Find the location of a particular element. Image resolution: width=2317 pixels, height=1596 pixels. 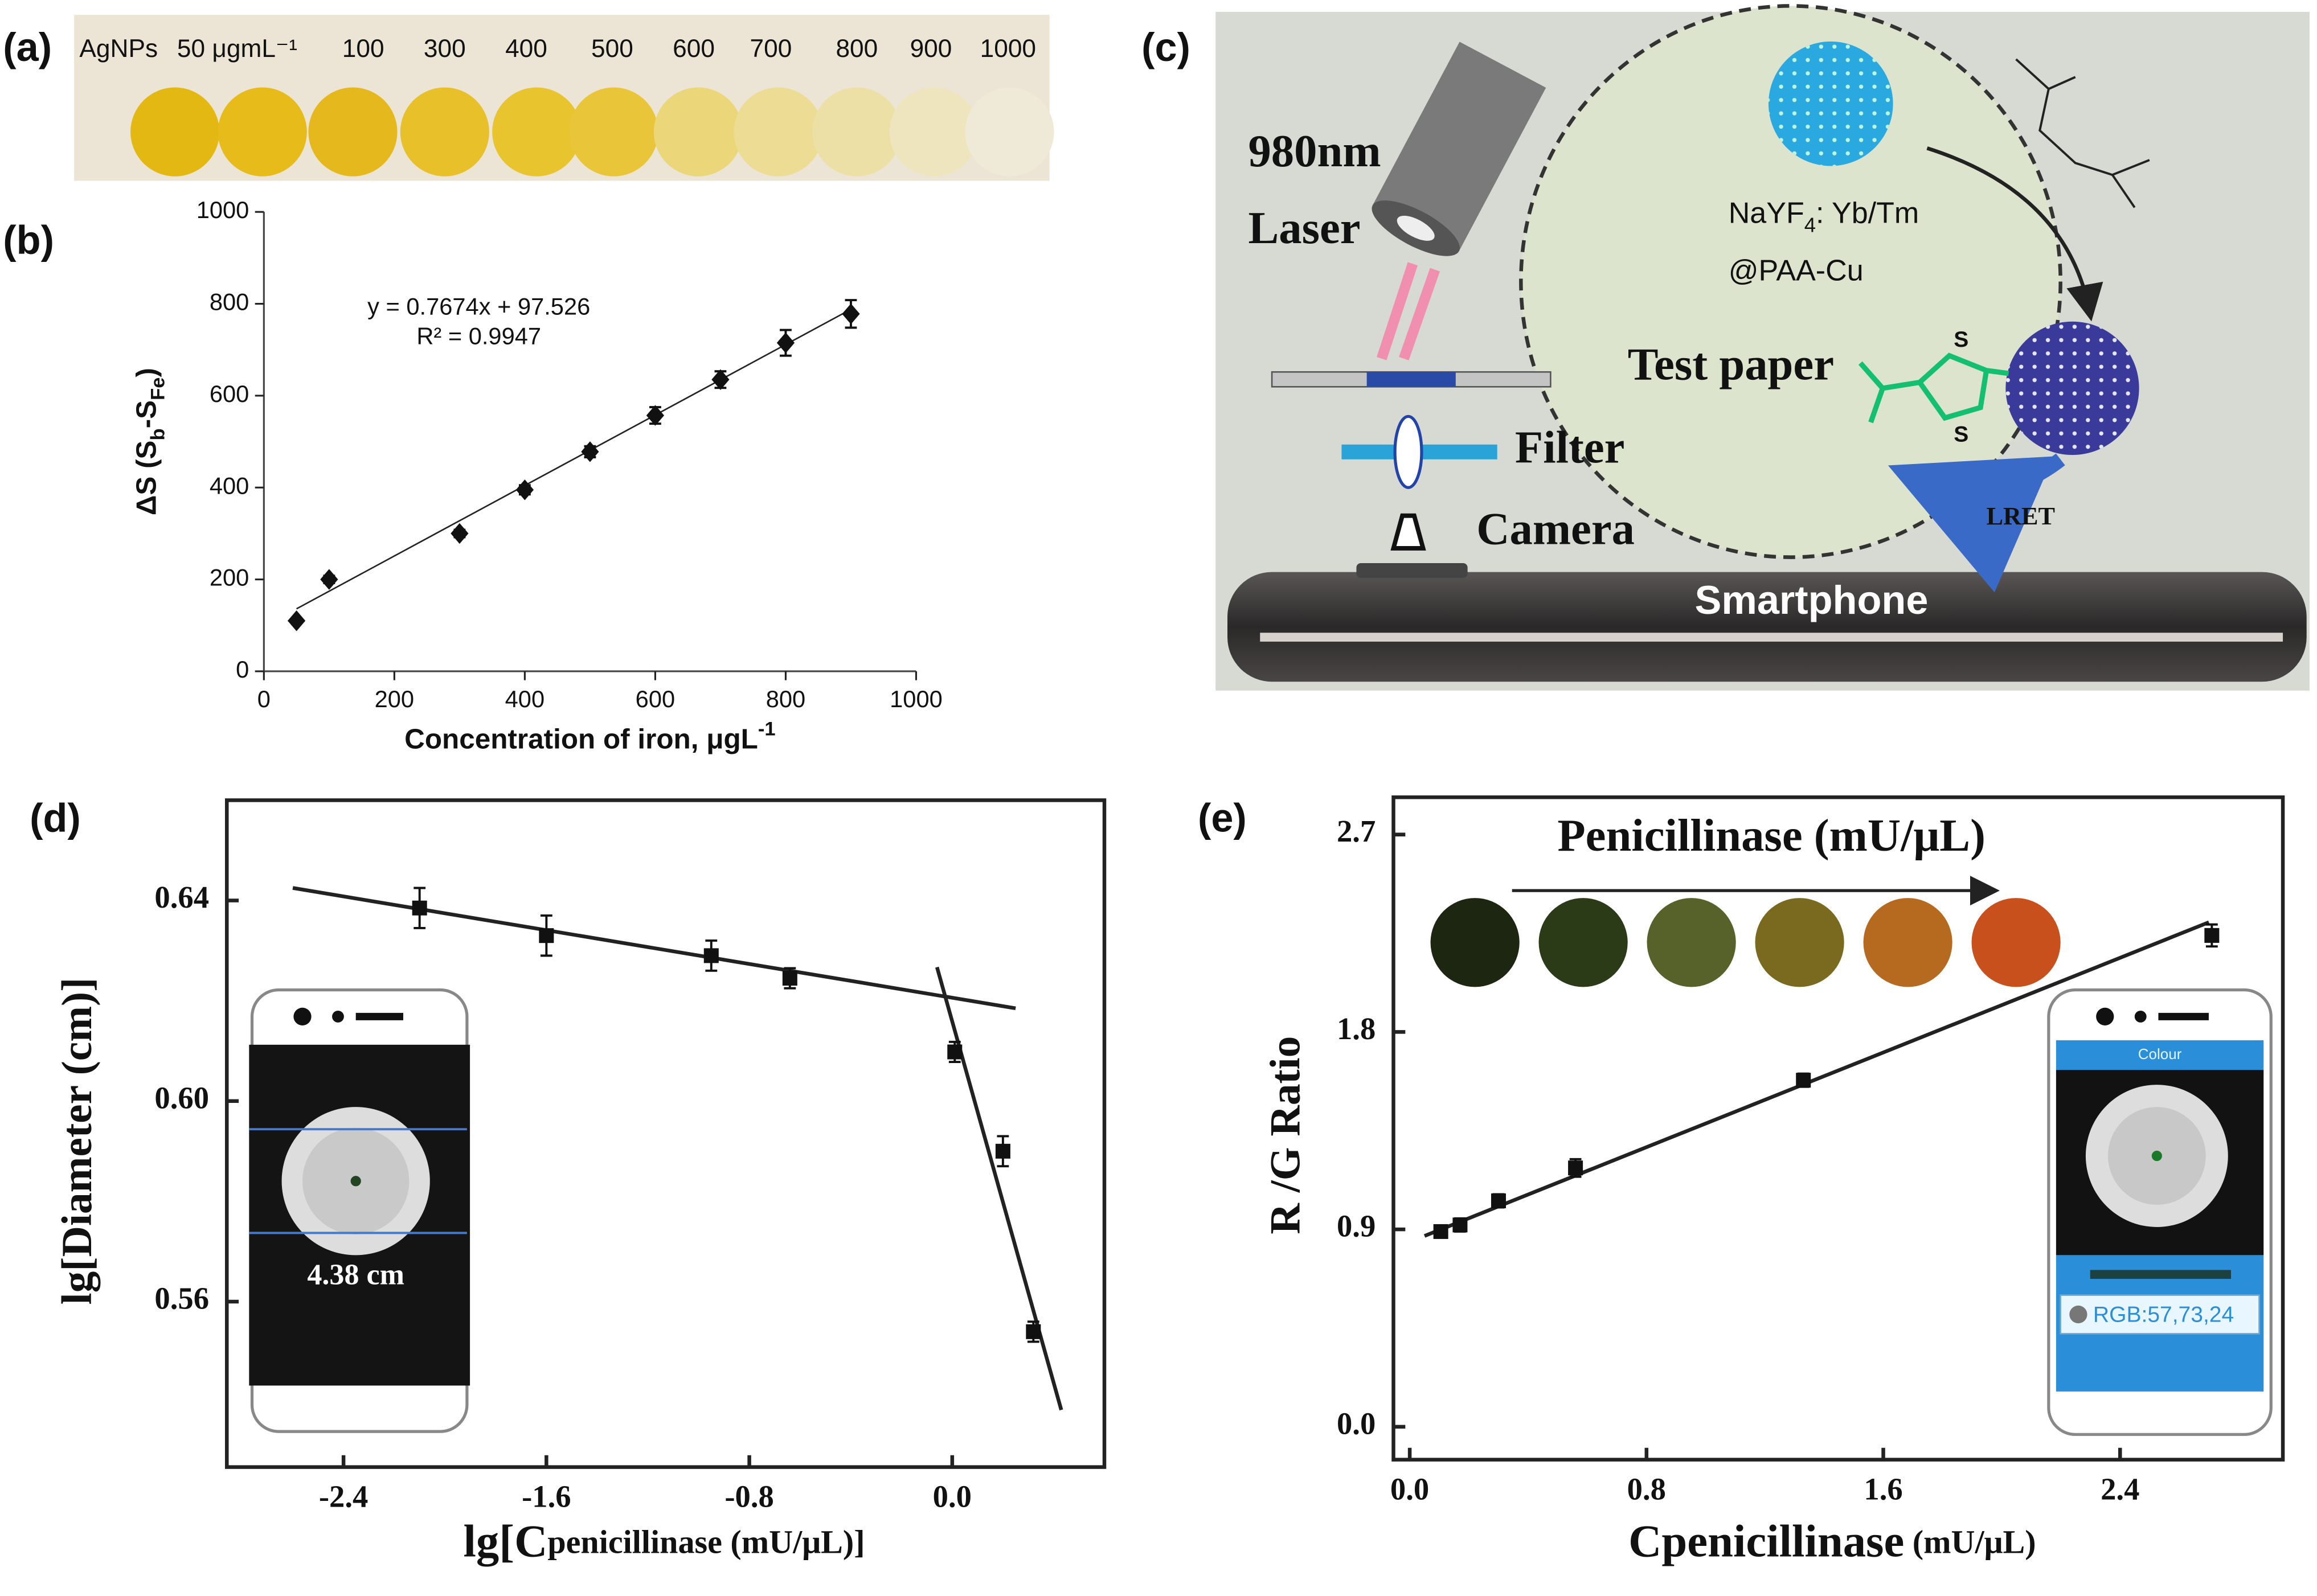

y-tick-label: 0 is located at coordinates (243, 670).